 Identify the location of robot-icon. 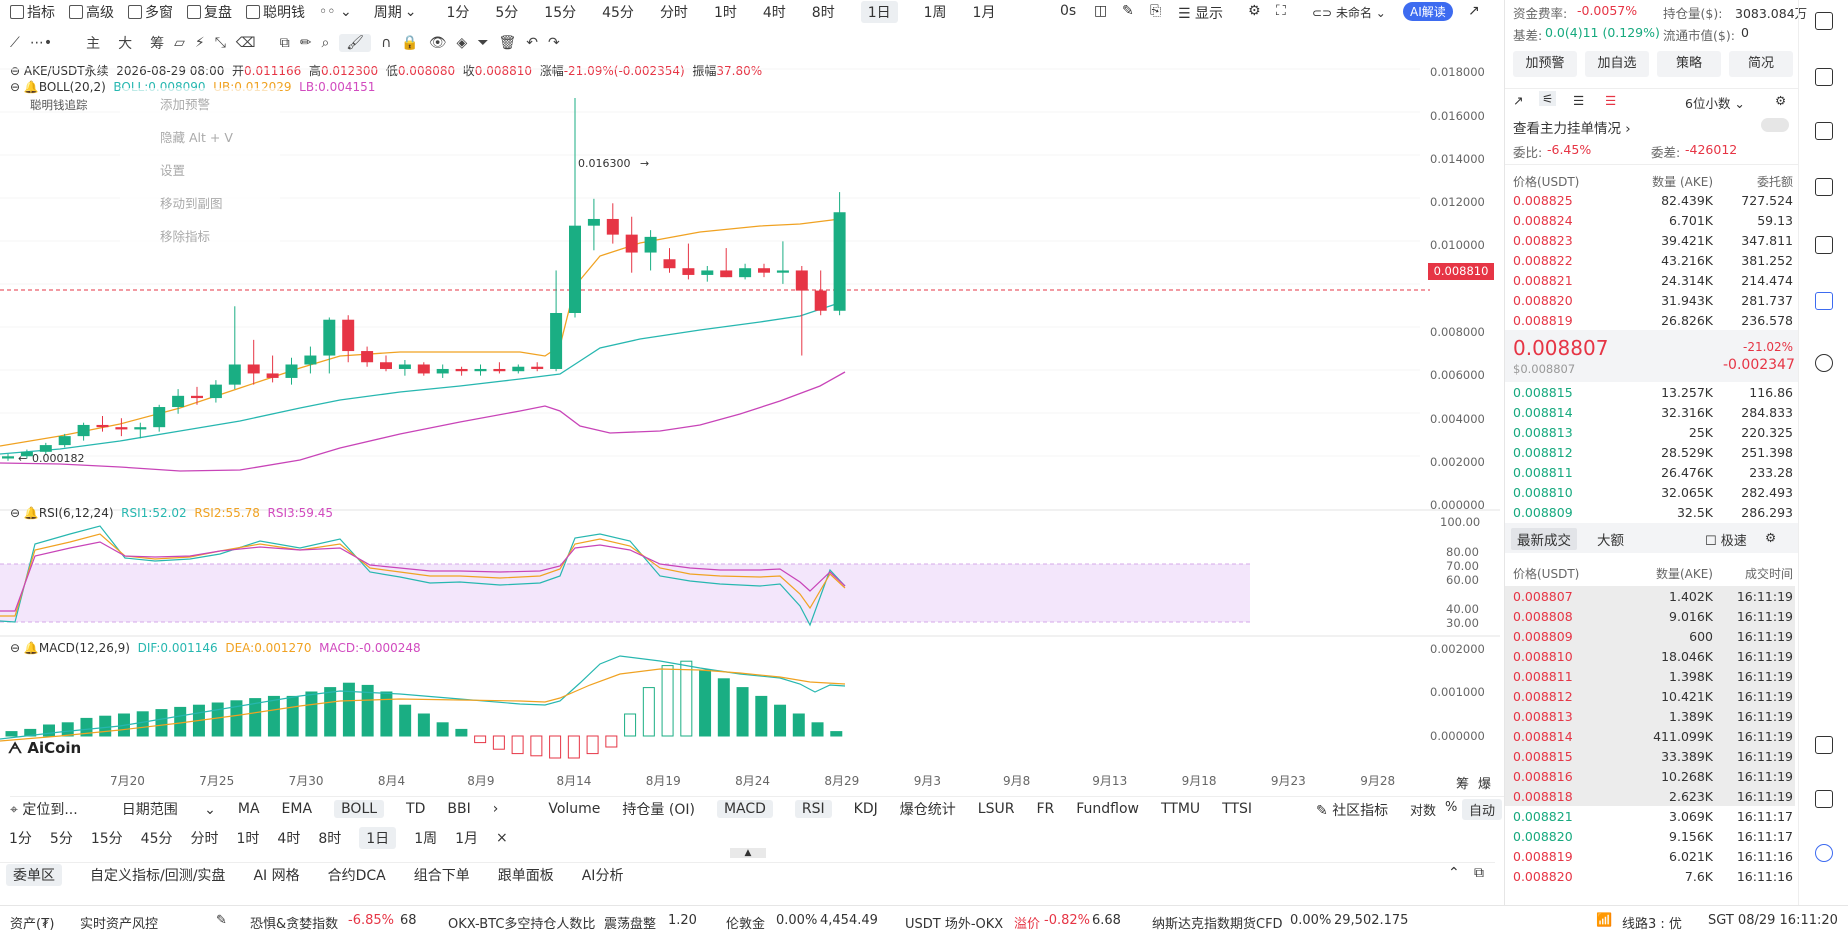
(1824, 301).